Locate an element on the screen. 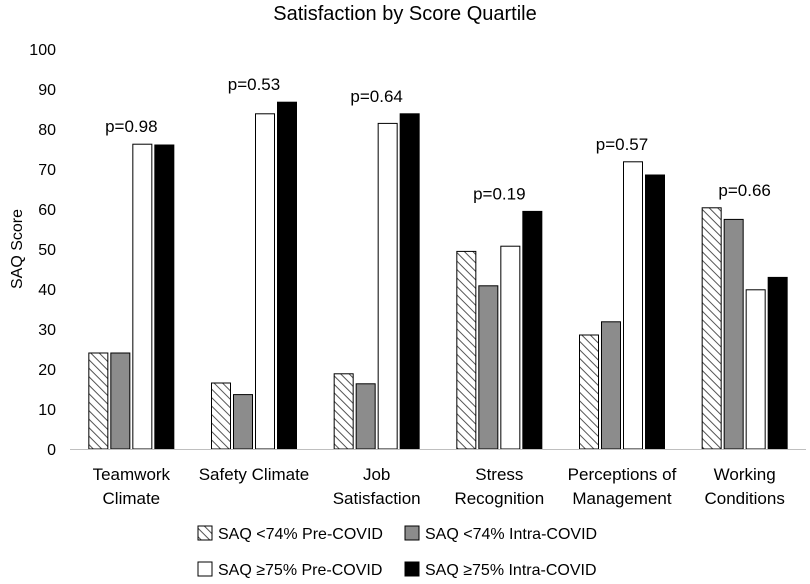  x-tick-label: Satisfaction is located at coordinates (377, 498).